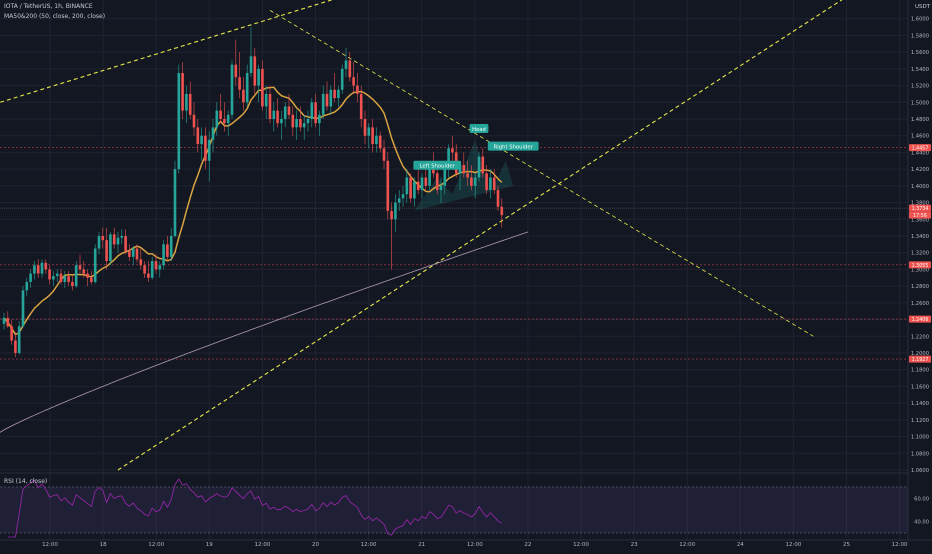 The image size is (932, 554). What do you see at coordinates (920, 36) in the screenshot?
I see `price-tick-label: 1.5800` at bounding box center [920, 36].